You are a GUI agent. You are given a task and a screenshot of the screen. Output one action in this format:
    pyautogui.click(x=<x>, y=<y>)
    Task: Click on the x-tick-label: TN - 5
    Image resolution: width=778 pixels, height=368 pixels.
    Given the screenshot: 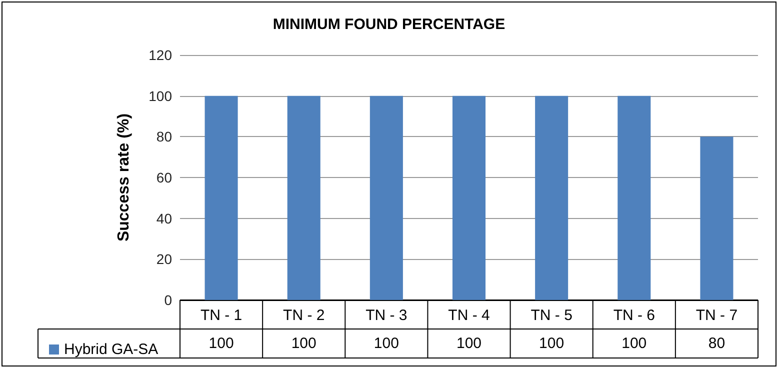 What is the action you would take?
    pyautogui.click(x=551, y=315)
    